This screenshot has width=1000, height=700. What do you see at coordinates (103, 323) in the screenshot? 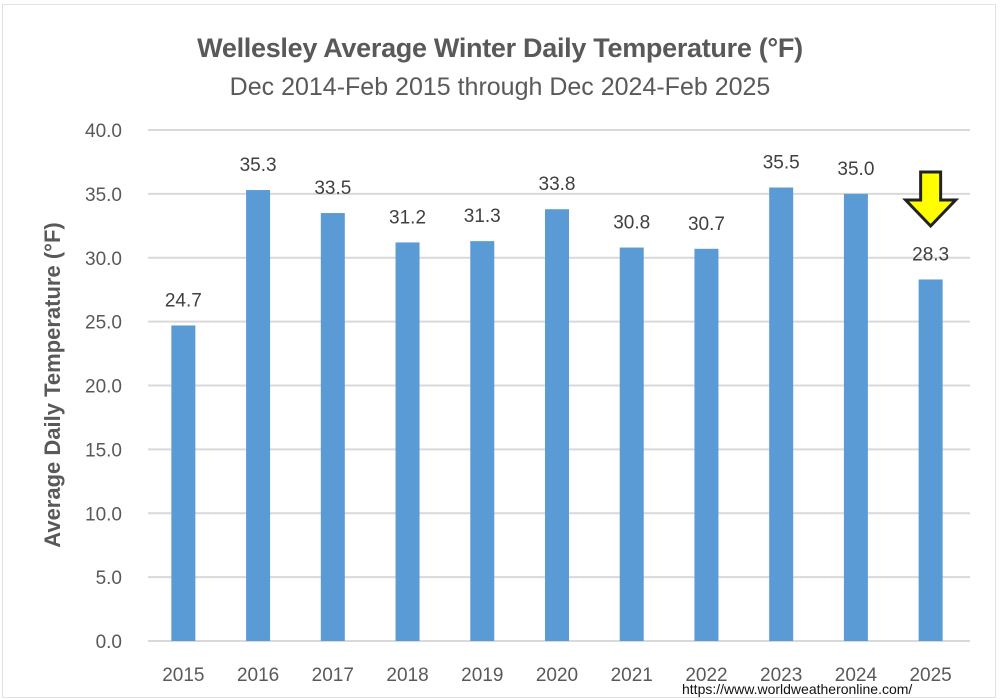
I see `y-tick-label: 25.0` at bounding box center [103, 323].